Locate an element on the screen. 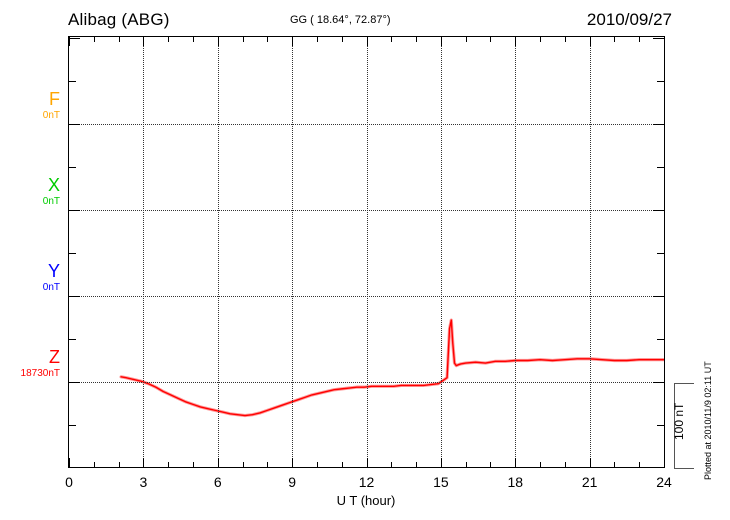 This screenshot has height=520, width=730. scale-bar-cap-bottom is located at coordinates (684, 468).